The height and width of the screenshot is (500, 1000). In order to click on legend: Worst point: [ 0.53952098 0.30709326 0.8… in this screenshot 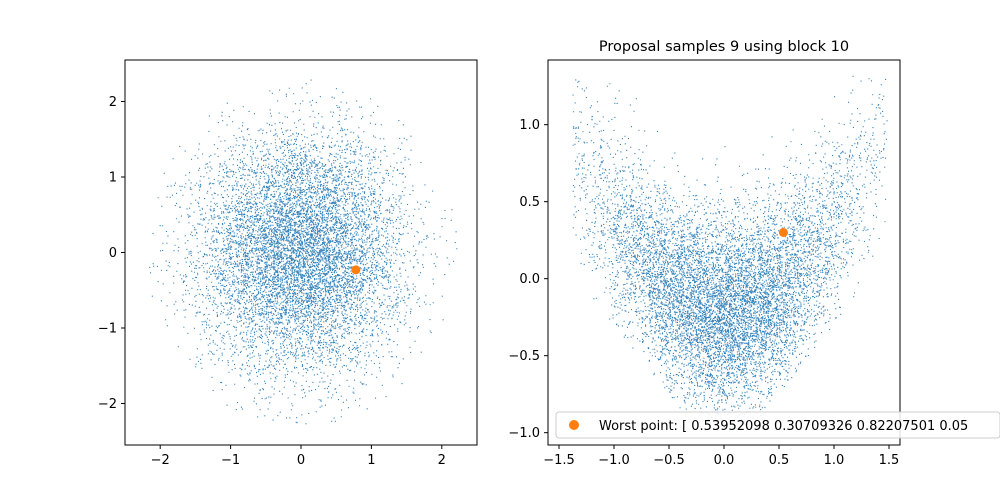, I will do `click(777, 425)`.